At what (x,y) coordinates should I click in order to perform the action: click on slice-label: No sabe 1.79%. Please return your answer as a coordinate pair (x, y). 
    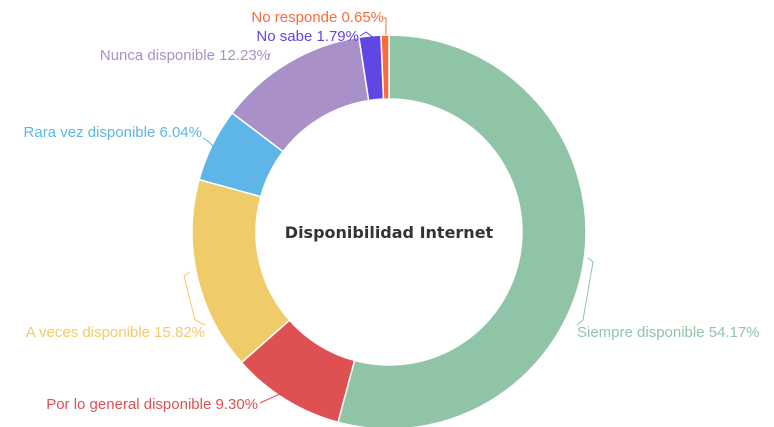
    Looking at the image, I should click on (307, 36).